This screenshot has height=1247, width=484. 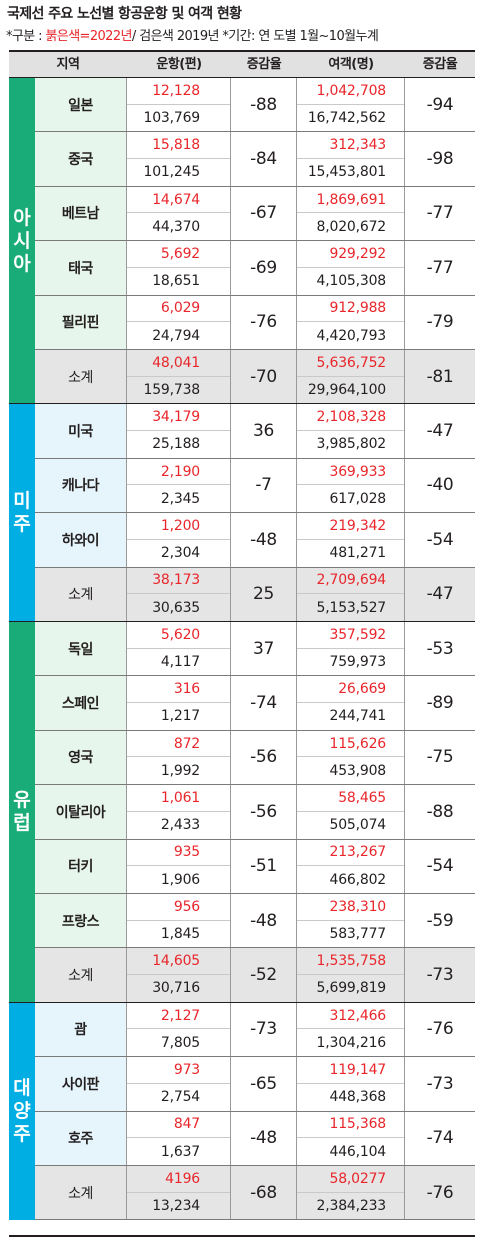 What do you see at coordinates (440, 649) in the screenshot?
I see `passengers-change: -53` at bounding box center [440, 649].